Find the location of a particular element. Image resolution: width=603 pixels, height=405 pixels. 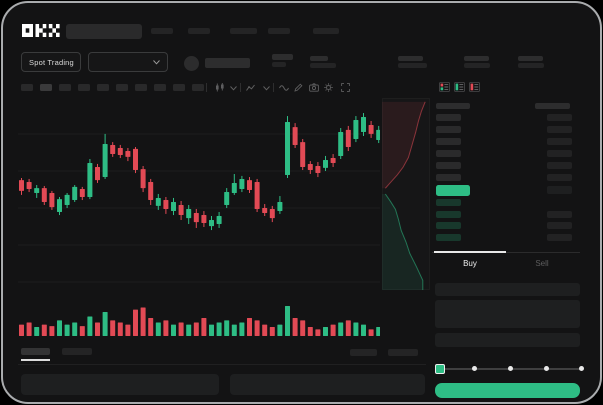

search-bar is located at coordinates (104, 31).